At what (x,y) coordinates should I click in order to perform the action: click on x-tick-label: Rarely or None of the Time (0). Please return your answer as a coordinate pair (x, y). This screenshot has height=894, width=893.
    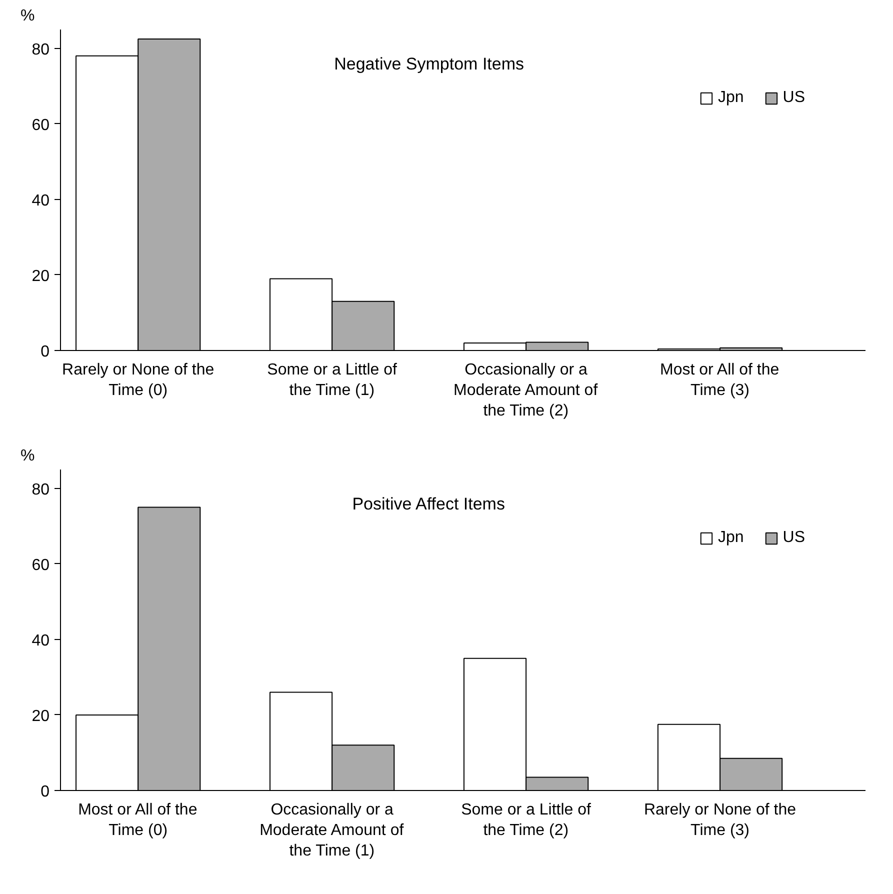
    Looking at the image, I should click on (138, 380).